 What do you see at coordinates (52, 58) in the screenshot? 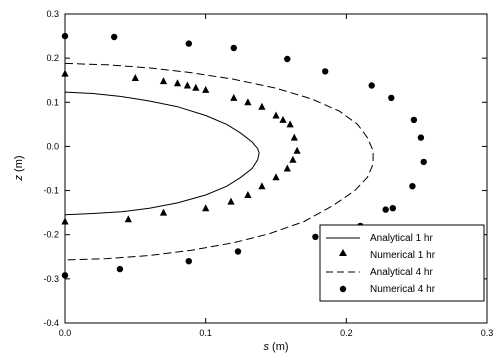
I see `y-tick-label: 0.2` at bounding box center [52, 58].